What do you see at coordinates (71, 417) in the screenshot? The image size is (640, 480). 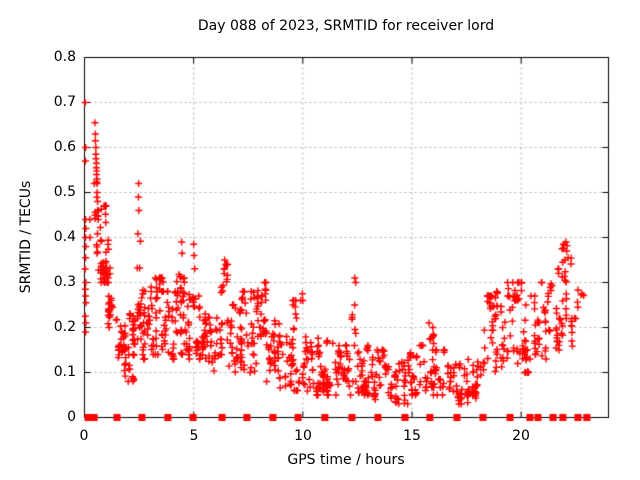 I see `y-tick-label: 0` at bounding box center [71, 417].